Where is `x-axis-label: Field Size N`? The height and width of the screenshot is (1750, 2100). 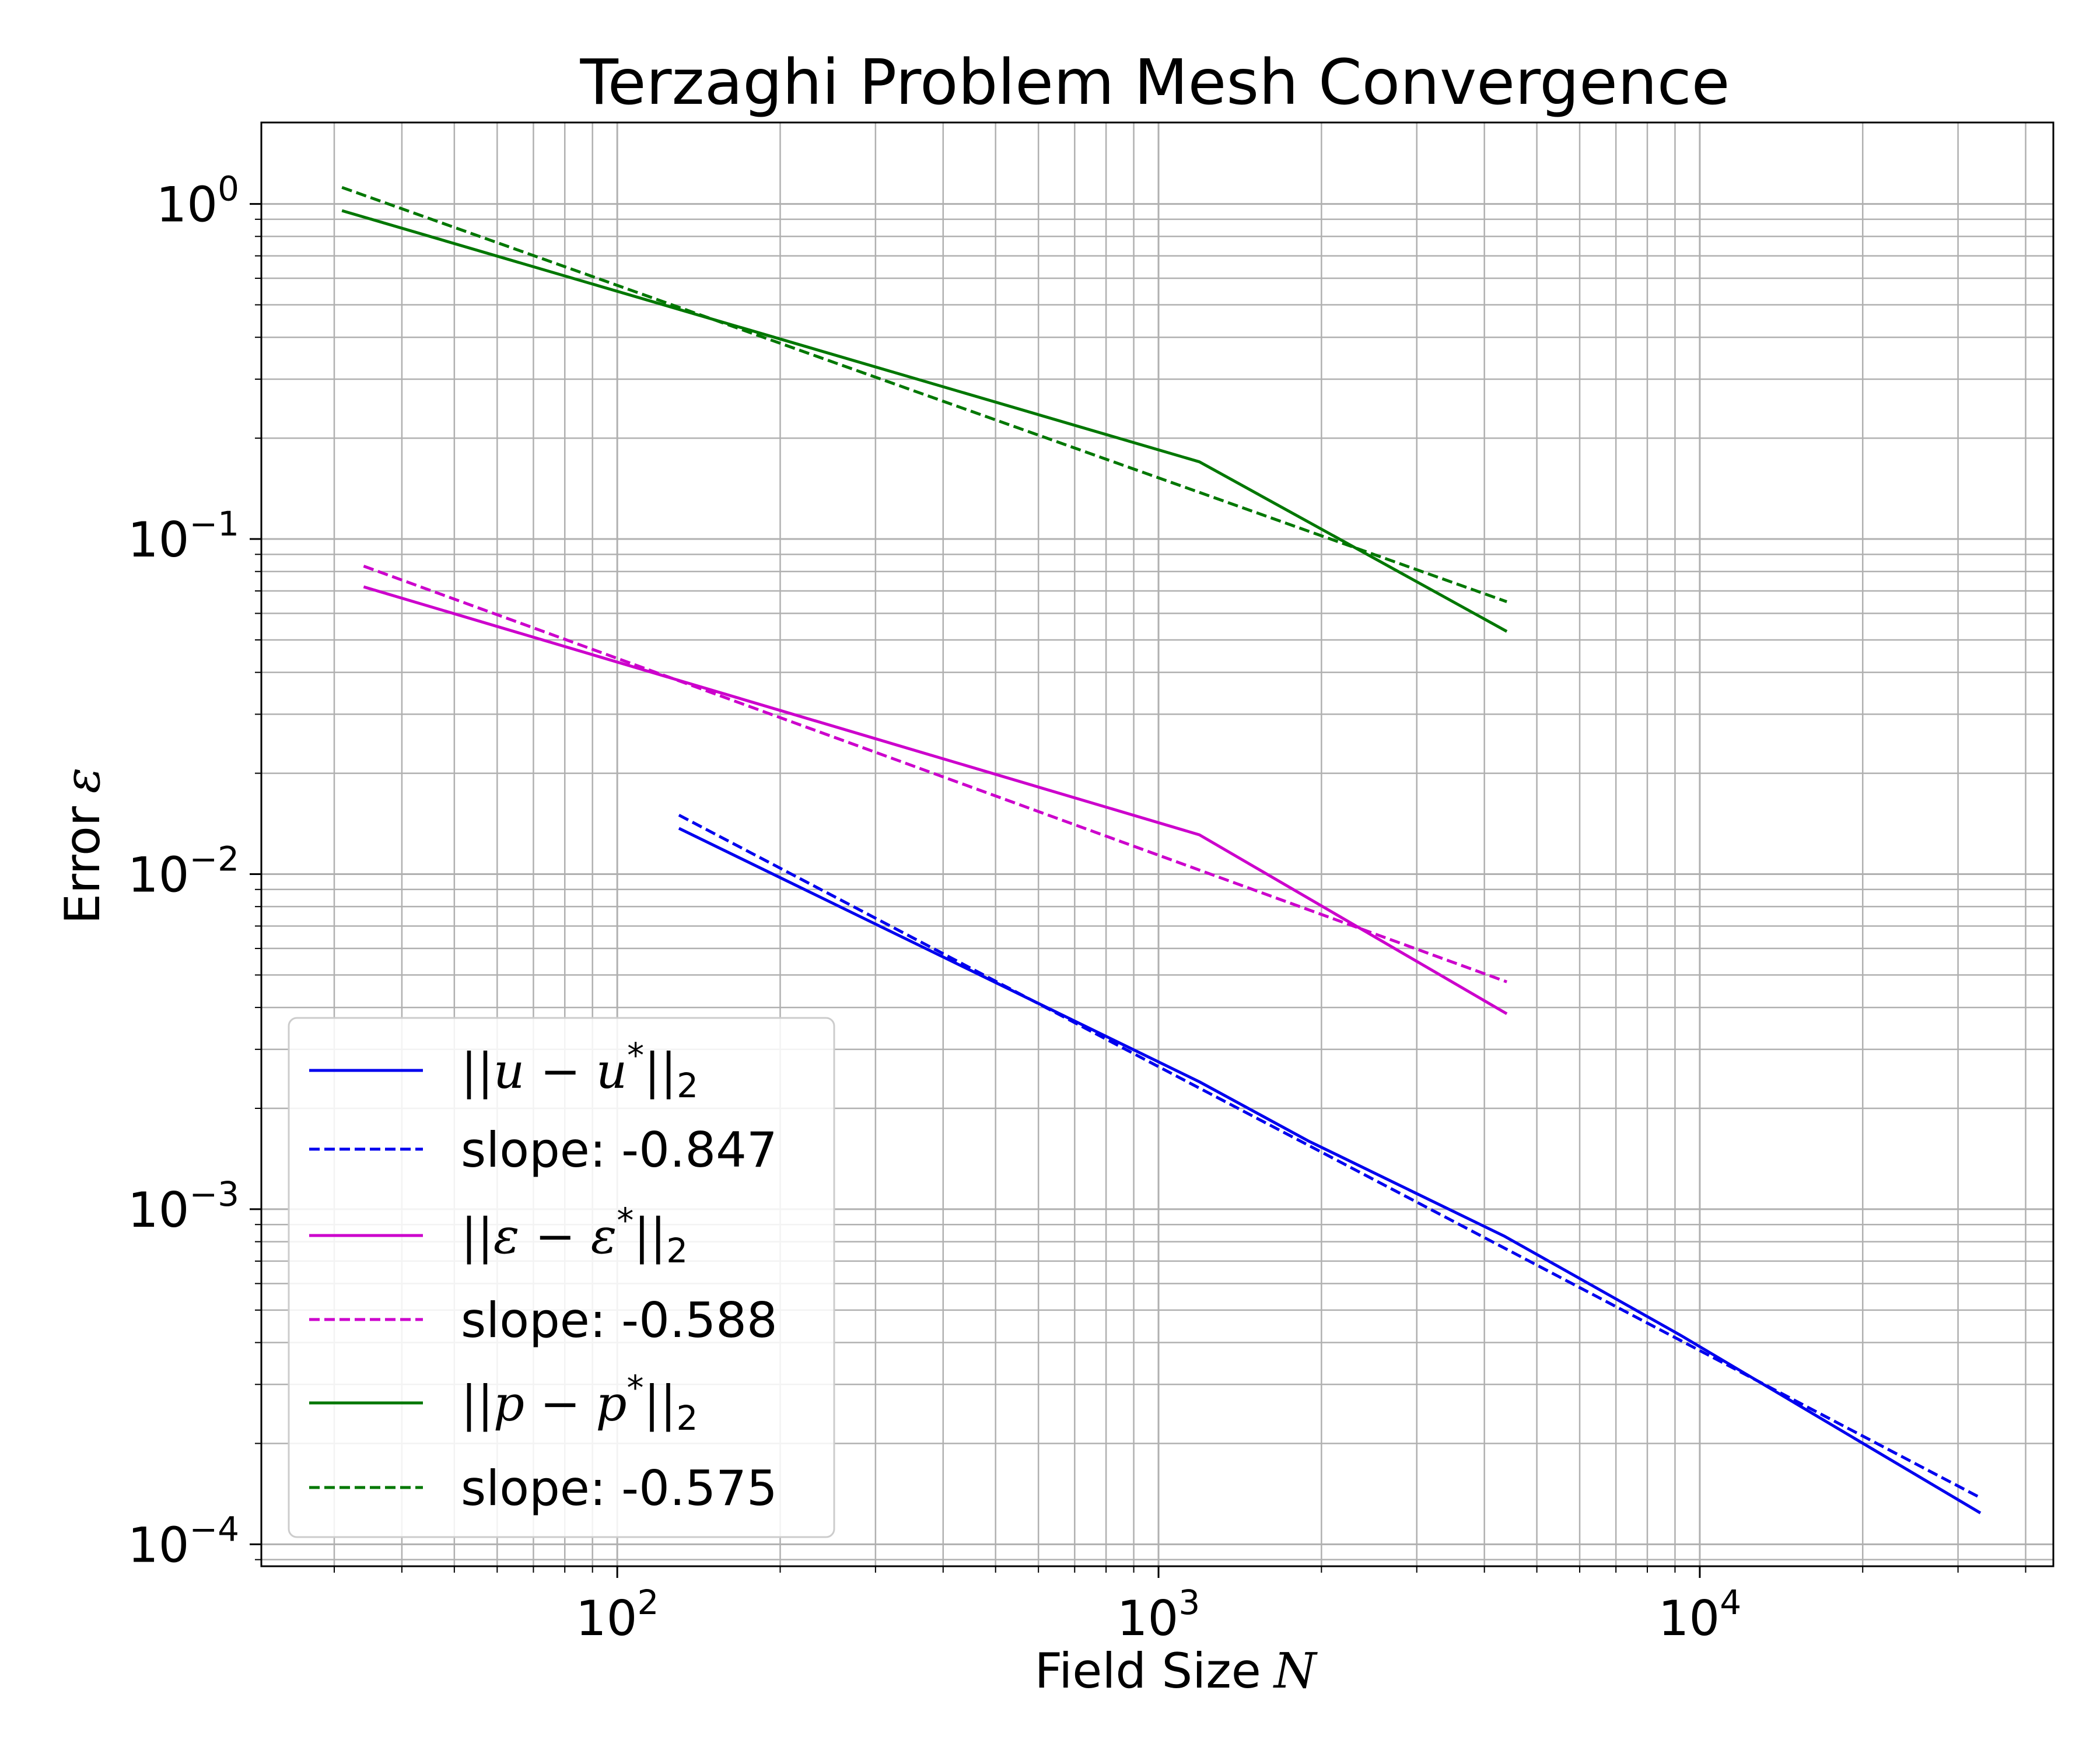 x-axis-label: Field Size N is located at coordinates (1176, 1671).